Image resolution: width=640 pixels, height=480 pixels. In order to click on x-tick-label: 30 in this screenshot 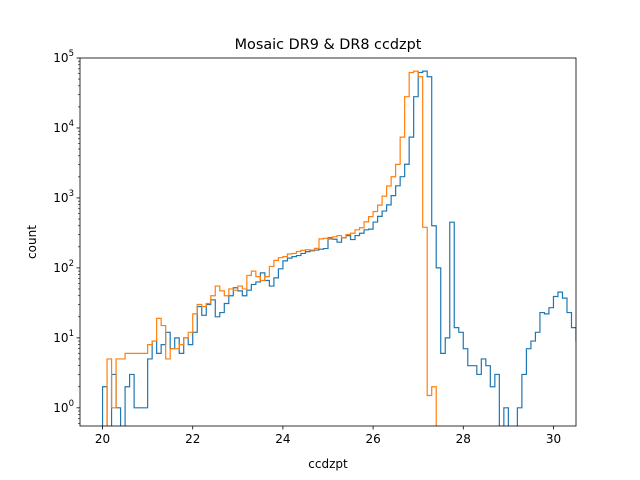, I will do `click(553, 439)`.